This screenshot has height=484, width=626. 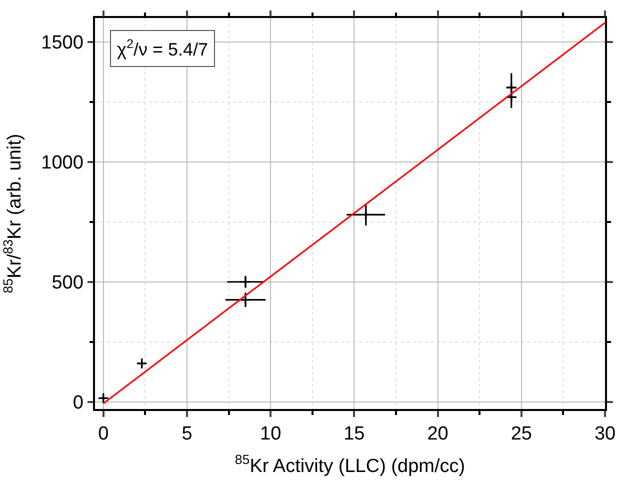 I want to click on x-axis-title: $^{85}$Kr Activity (LLC) (dpm/cc), so click(x=350, y=464).